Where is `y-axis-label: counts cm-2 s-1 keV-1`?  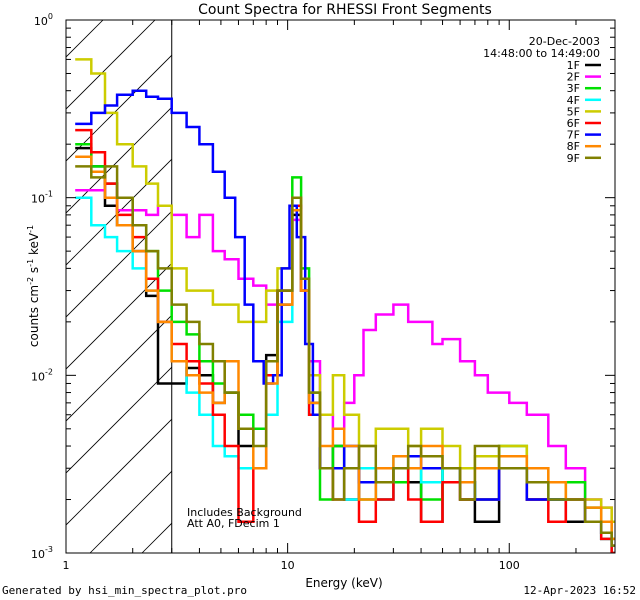 y-axis-label: counts cm-2 s-1 keV-1 is located at coordinates (33, 286).